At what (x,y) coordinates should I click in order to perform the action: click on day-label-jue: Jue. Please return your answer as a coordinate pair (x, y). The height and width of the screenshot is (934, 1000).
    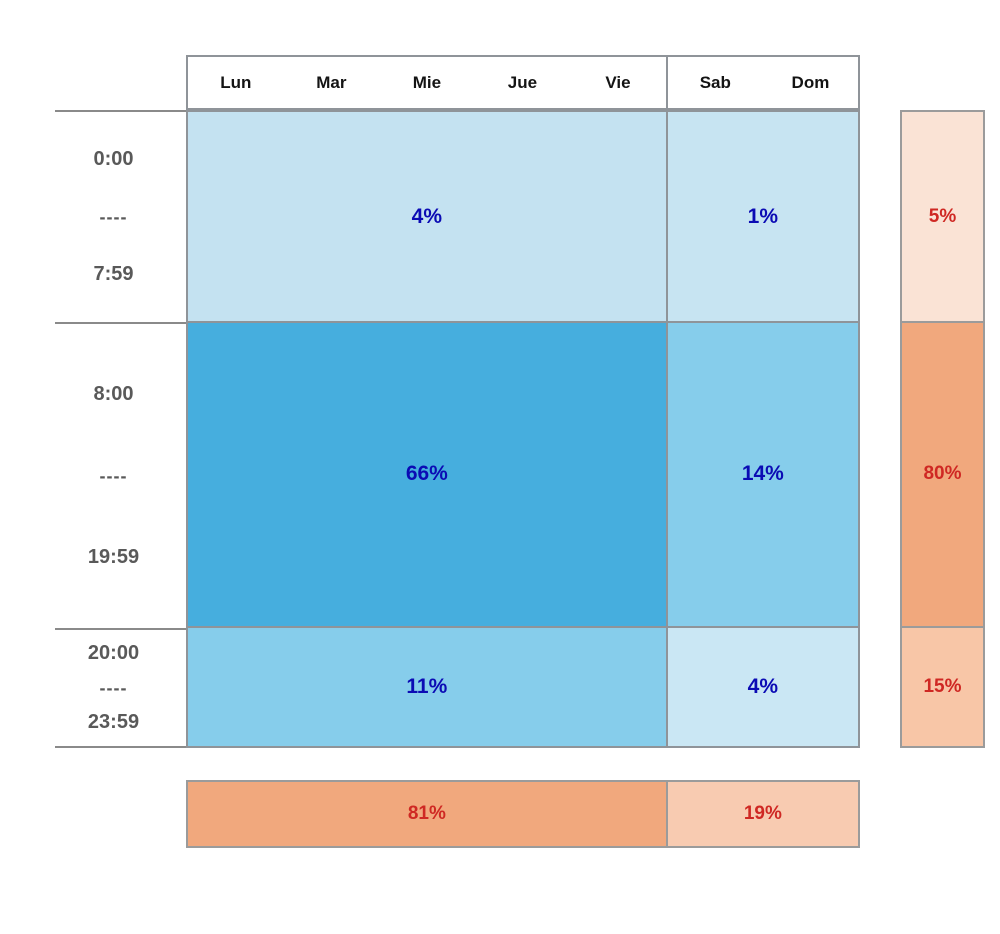
    Looking at the image, I should click on (522, 82).